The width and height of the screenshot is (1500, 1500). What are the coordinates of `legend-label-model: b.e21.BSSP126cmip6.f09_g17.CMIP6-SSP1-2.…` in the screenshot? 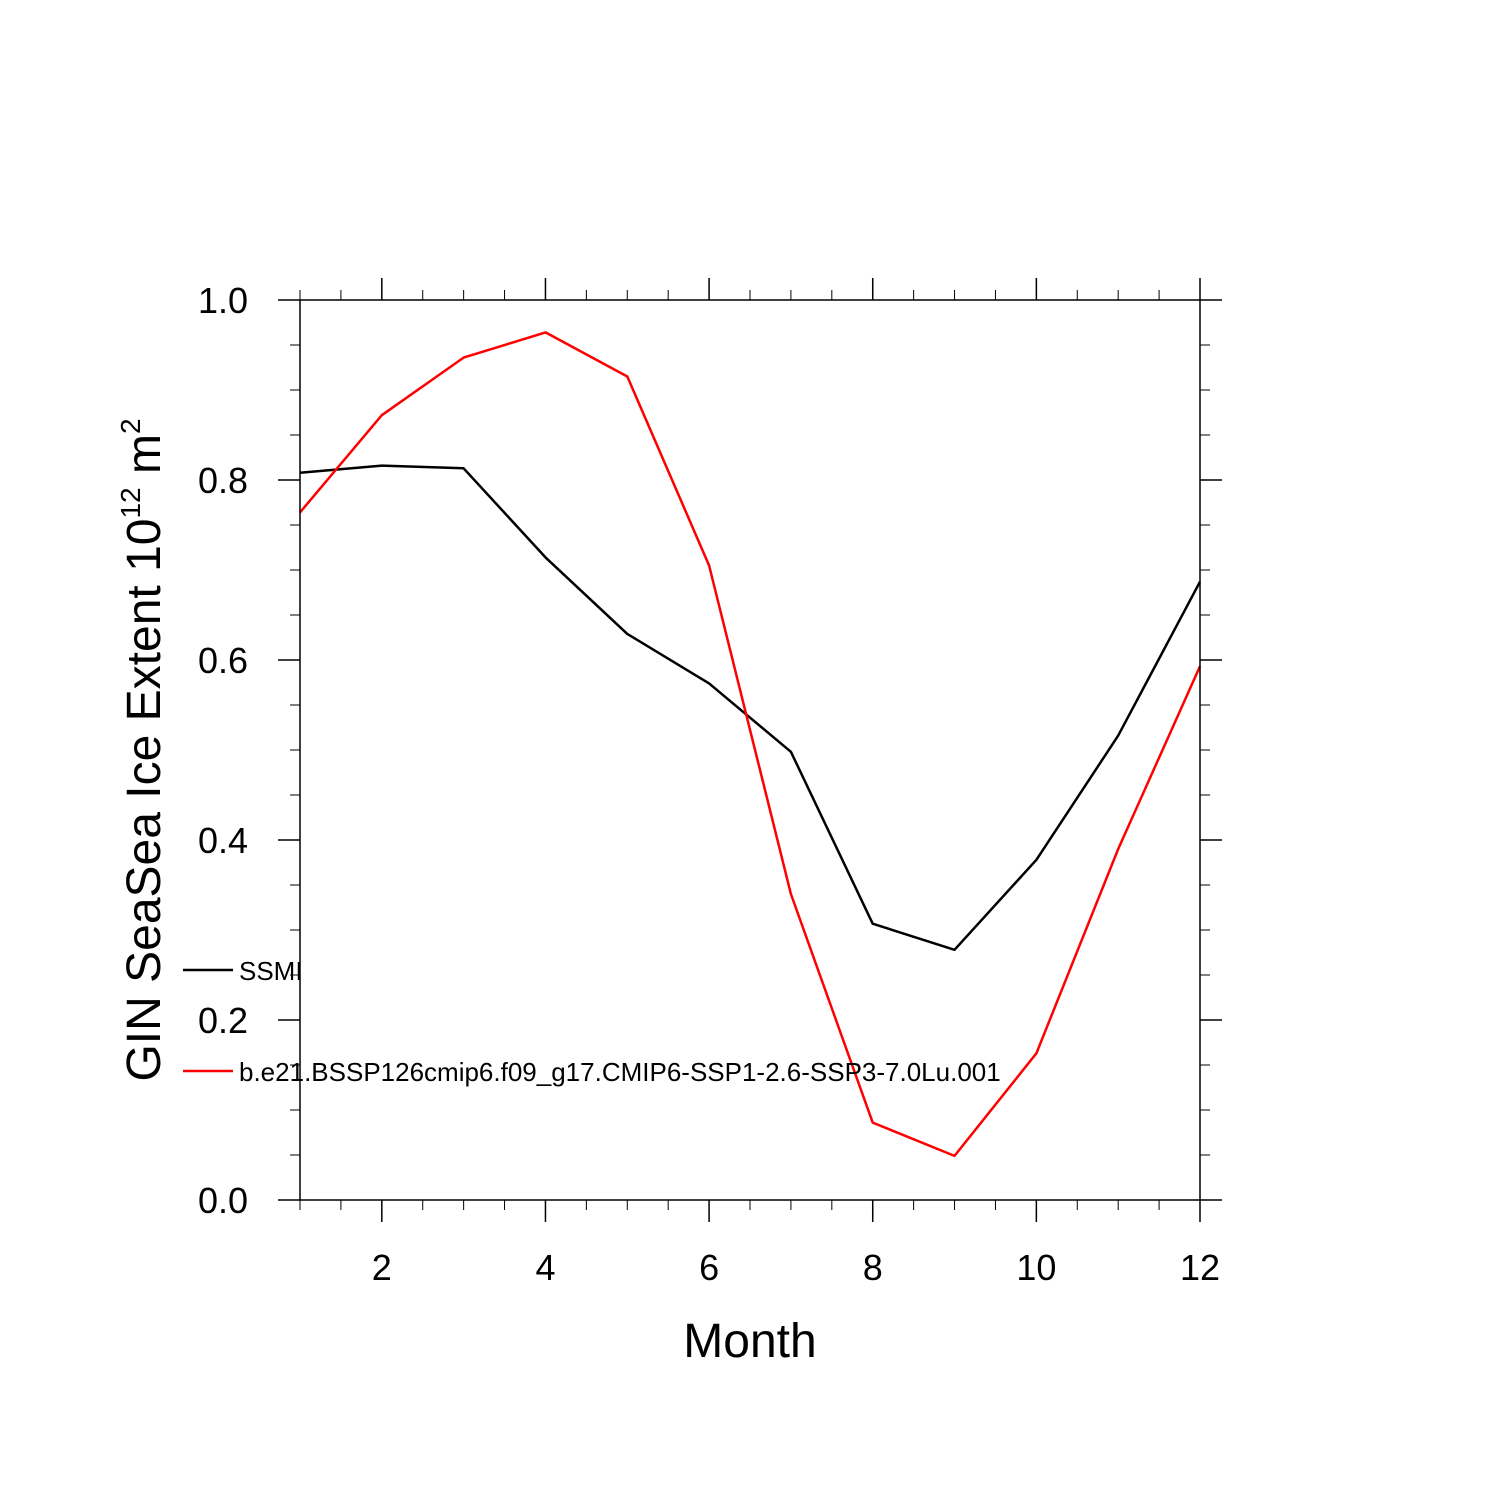 It's located at (620, 1072).